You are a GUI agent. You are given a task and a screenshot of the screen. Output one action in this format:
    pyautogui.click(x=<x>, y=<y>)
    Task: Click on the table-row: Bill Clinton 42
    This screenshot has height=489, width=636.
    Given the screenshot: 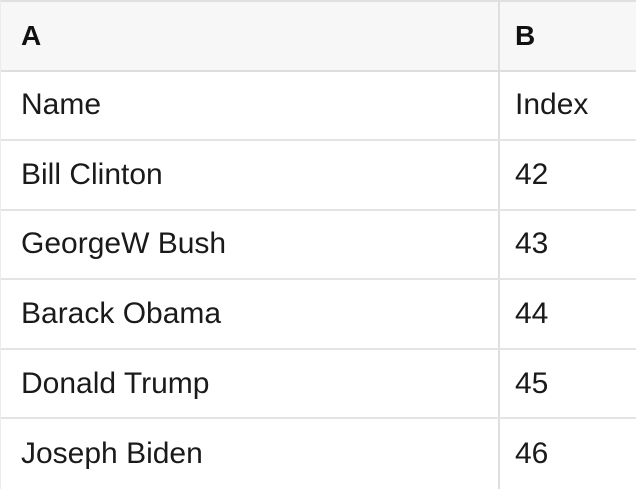 What is the action you would take?
    pyautogui.click(x=318, y=176)
    